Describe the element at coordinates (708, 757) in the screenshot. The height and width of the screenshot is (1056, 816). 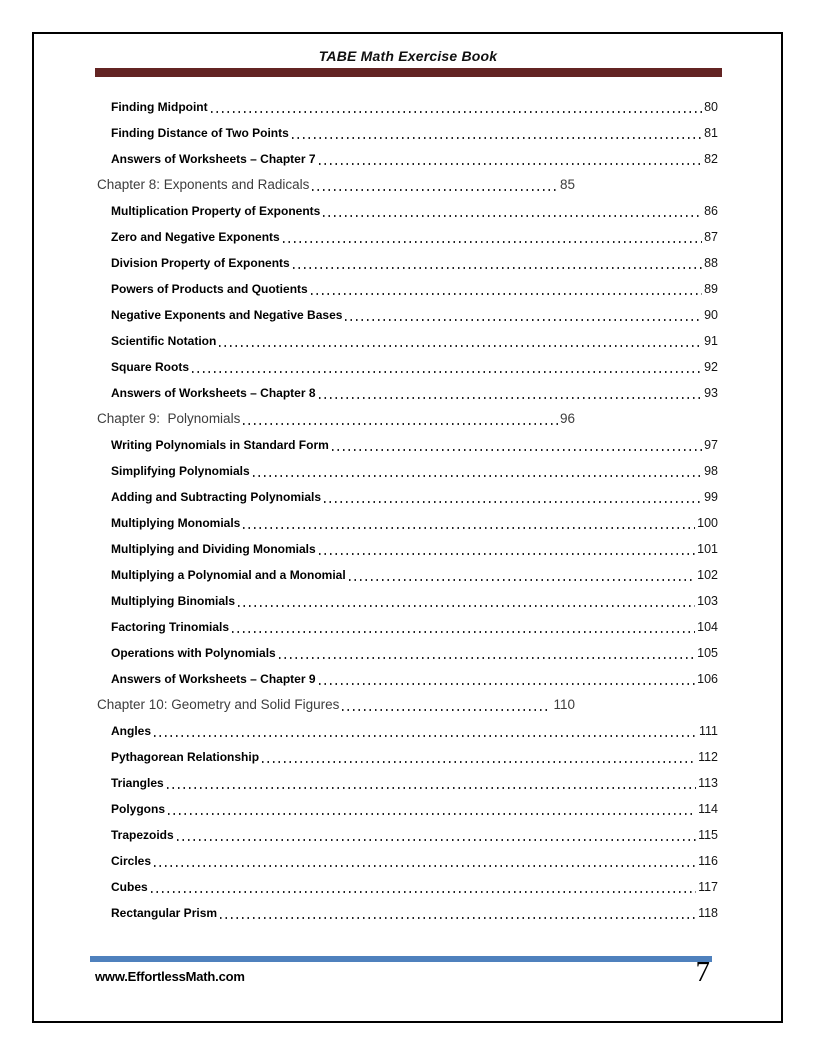
I see `toc-entry-page-number: 112` at that location.